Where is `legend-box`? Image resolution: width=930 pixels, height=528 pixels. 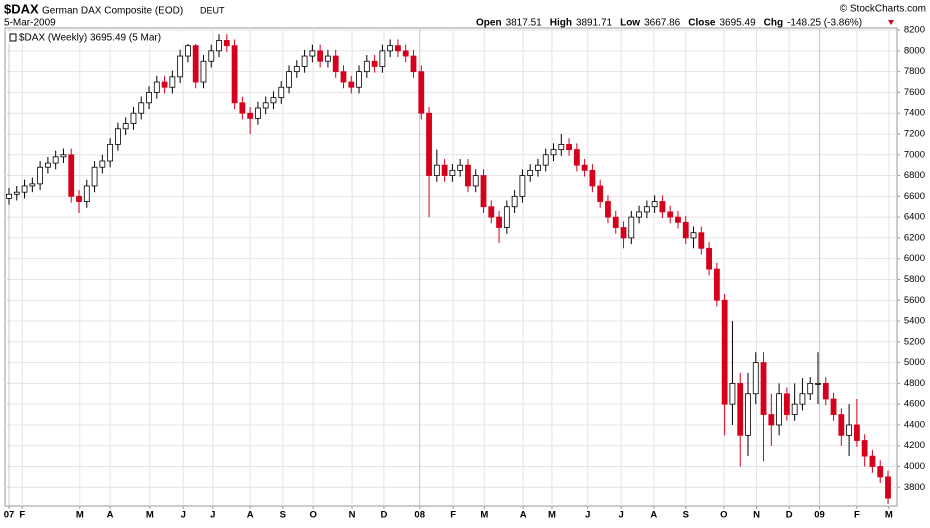
legend-box is located at coordinates (107, 37).